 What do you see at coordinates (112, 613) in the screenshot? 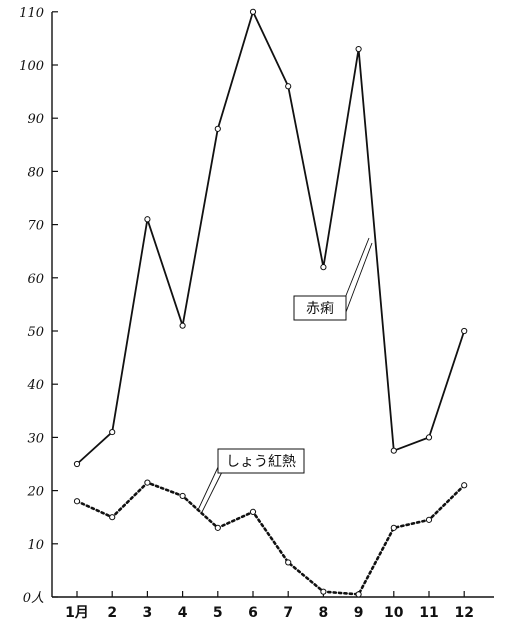
I see `x-tick-label: 2` at bounding box center [112, 613].